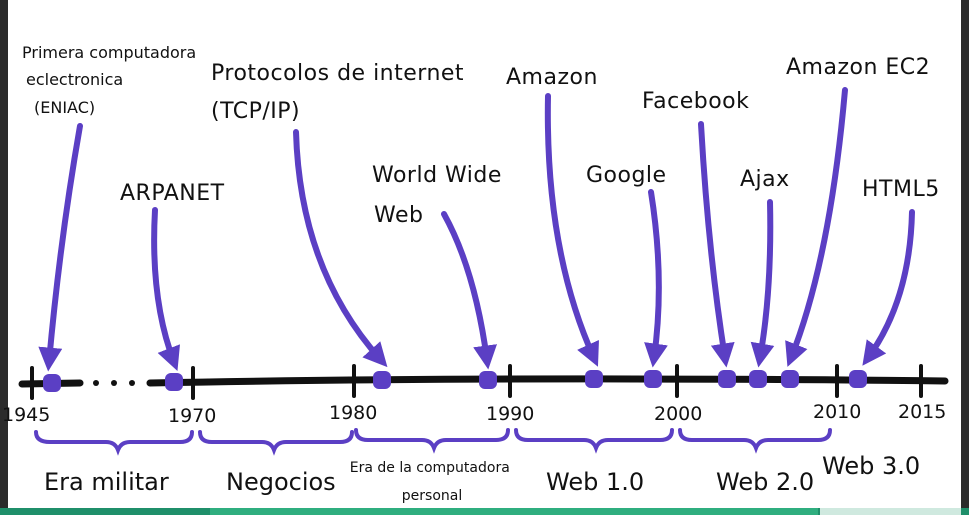 This screenshot has height=515, width=969. I want to click on event-markers, so click(455, 381).